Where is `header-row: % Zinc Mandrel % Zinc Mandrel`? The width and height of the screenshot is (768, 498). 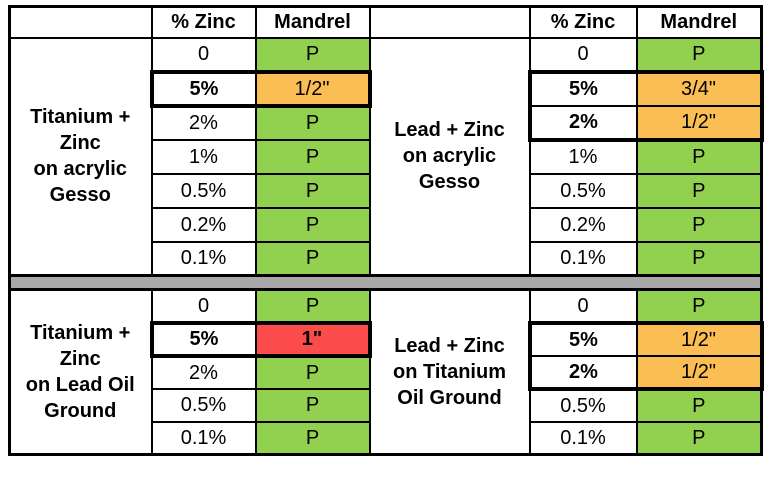 header-row: % Zinc Mandrel % Zinc Mandrel is located at coordinates (385, 22).